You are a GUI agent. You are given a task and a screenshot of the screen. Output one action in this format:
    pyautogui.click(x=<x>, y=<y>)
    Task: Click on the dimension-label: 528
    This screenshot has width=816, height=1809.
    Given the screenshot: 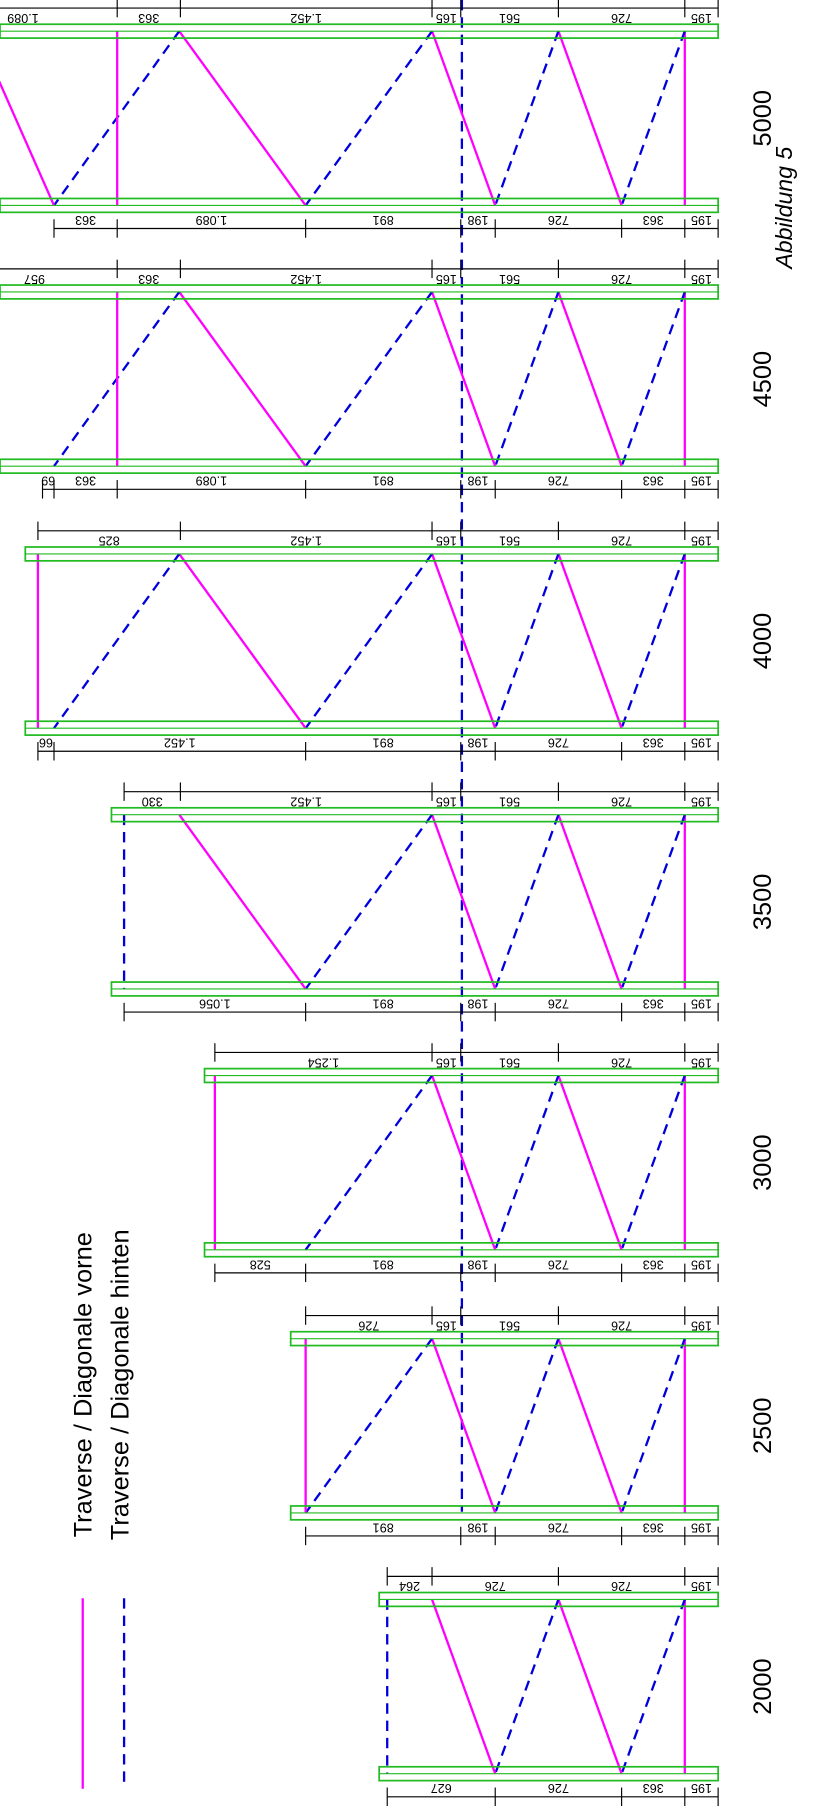 What is the action you would take?
    pyautogui.click(x=260, y=1264)
    